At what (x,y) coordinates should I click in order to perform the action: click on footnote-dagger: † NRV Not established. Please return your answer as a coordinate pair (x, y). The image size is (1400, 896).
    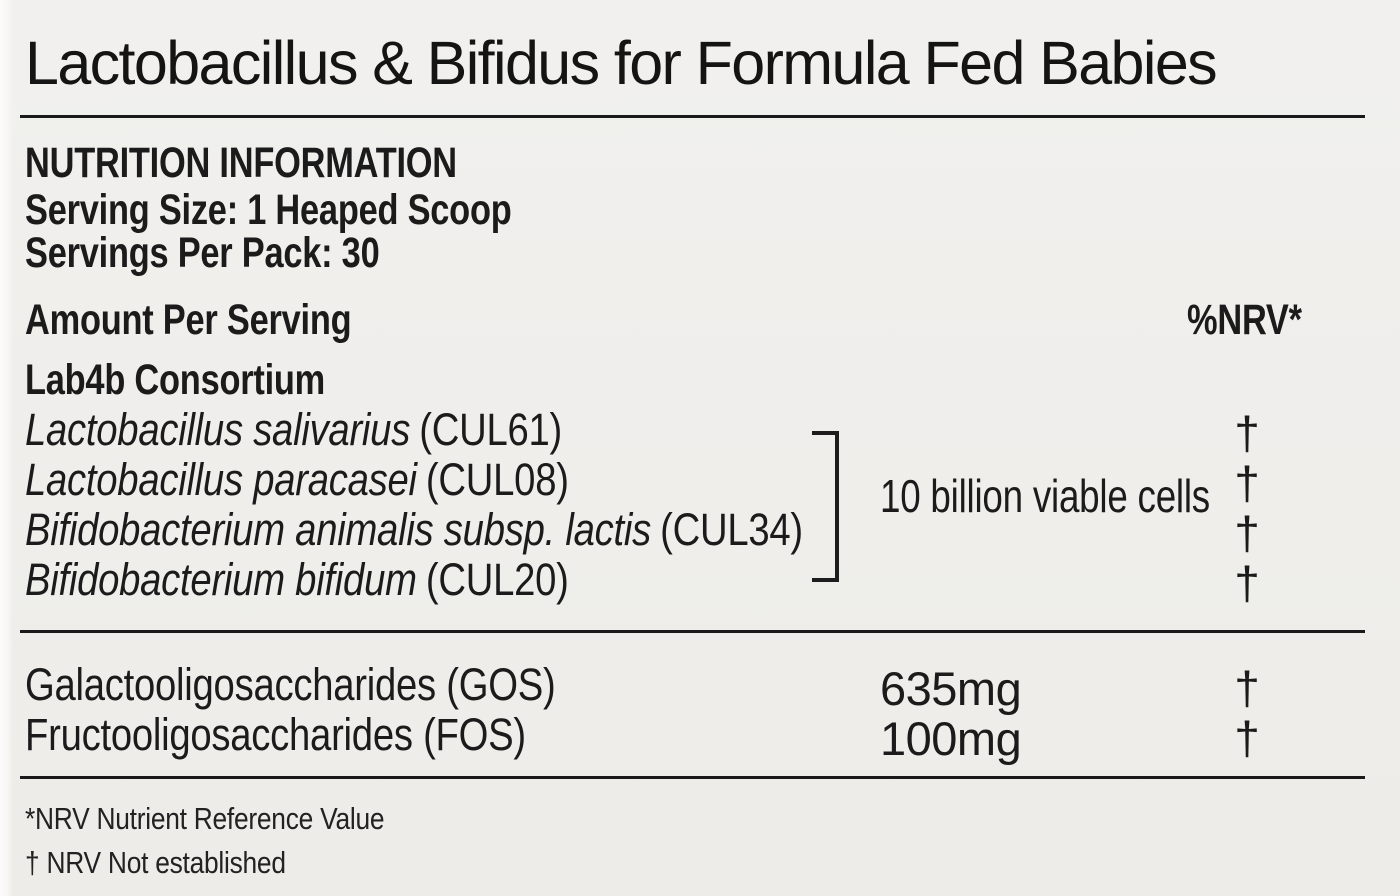
    Looking at the image, I should click on (178, 863).